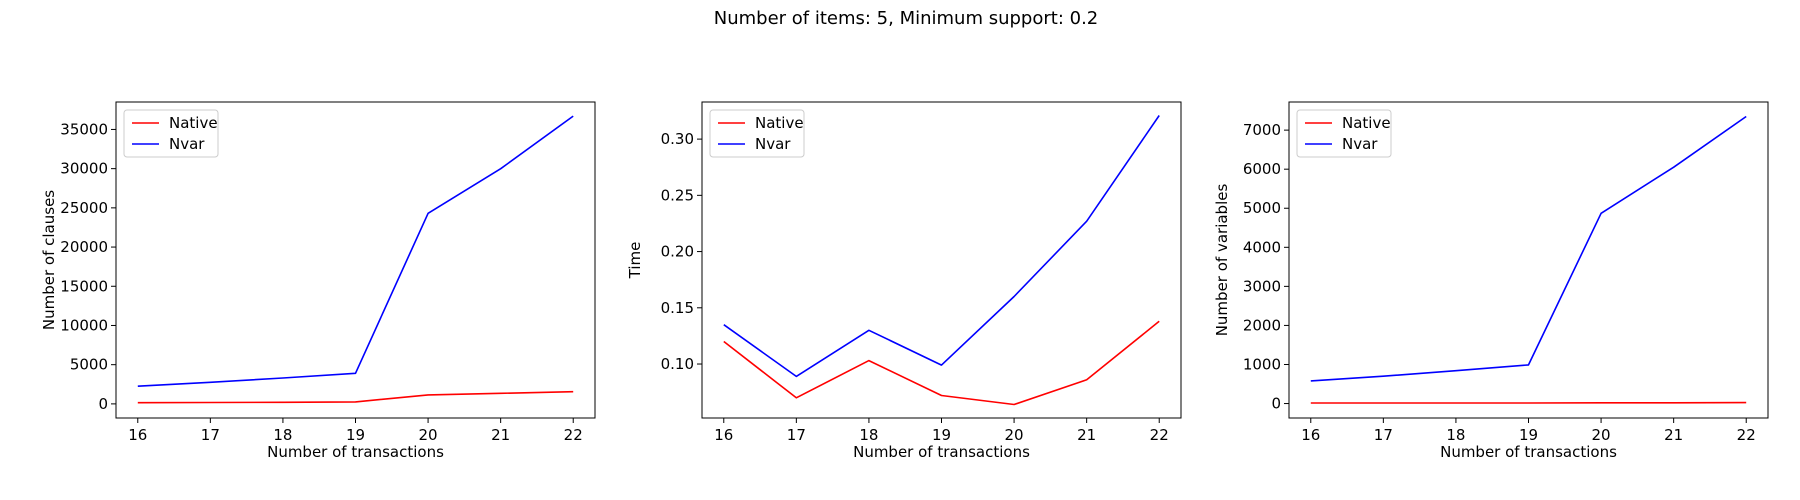  What do you see at coordinates (1262, 364) in the screenshot?
I see `y-tick-label: 1000` at bounding box center [1262, 364].